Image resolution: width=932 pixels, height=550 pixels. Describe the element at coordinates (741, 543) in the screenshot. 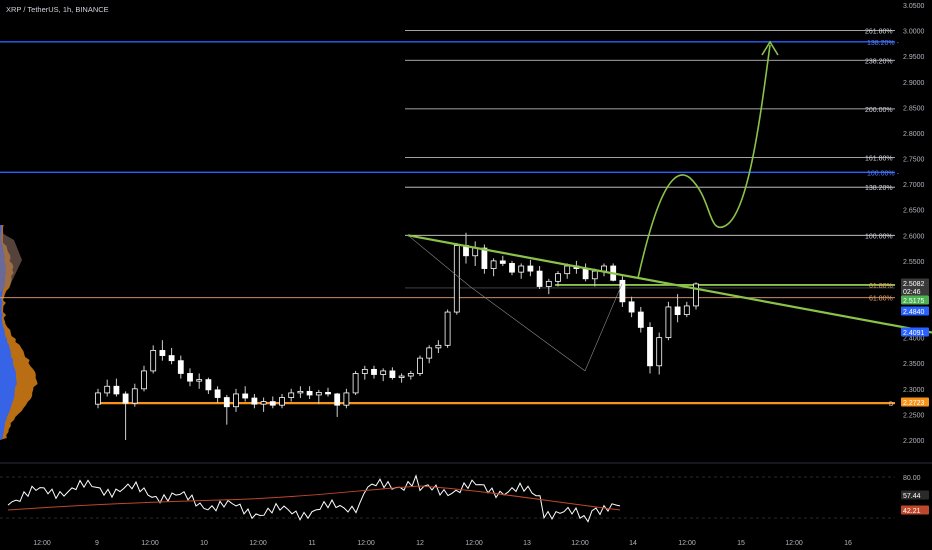

I see `time-tick-label: 15` at that location.